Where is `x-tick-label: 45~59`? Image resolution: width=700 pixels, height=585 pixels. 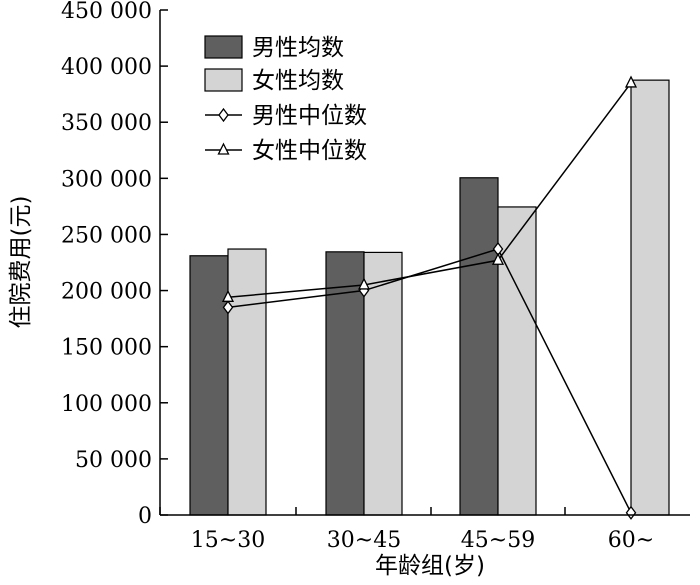 x-tick-label: 45~59 is located at coordinates (498, 540).